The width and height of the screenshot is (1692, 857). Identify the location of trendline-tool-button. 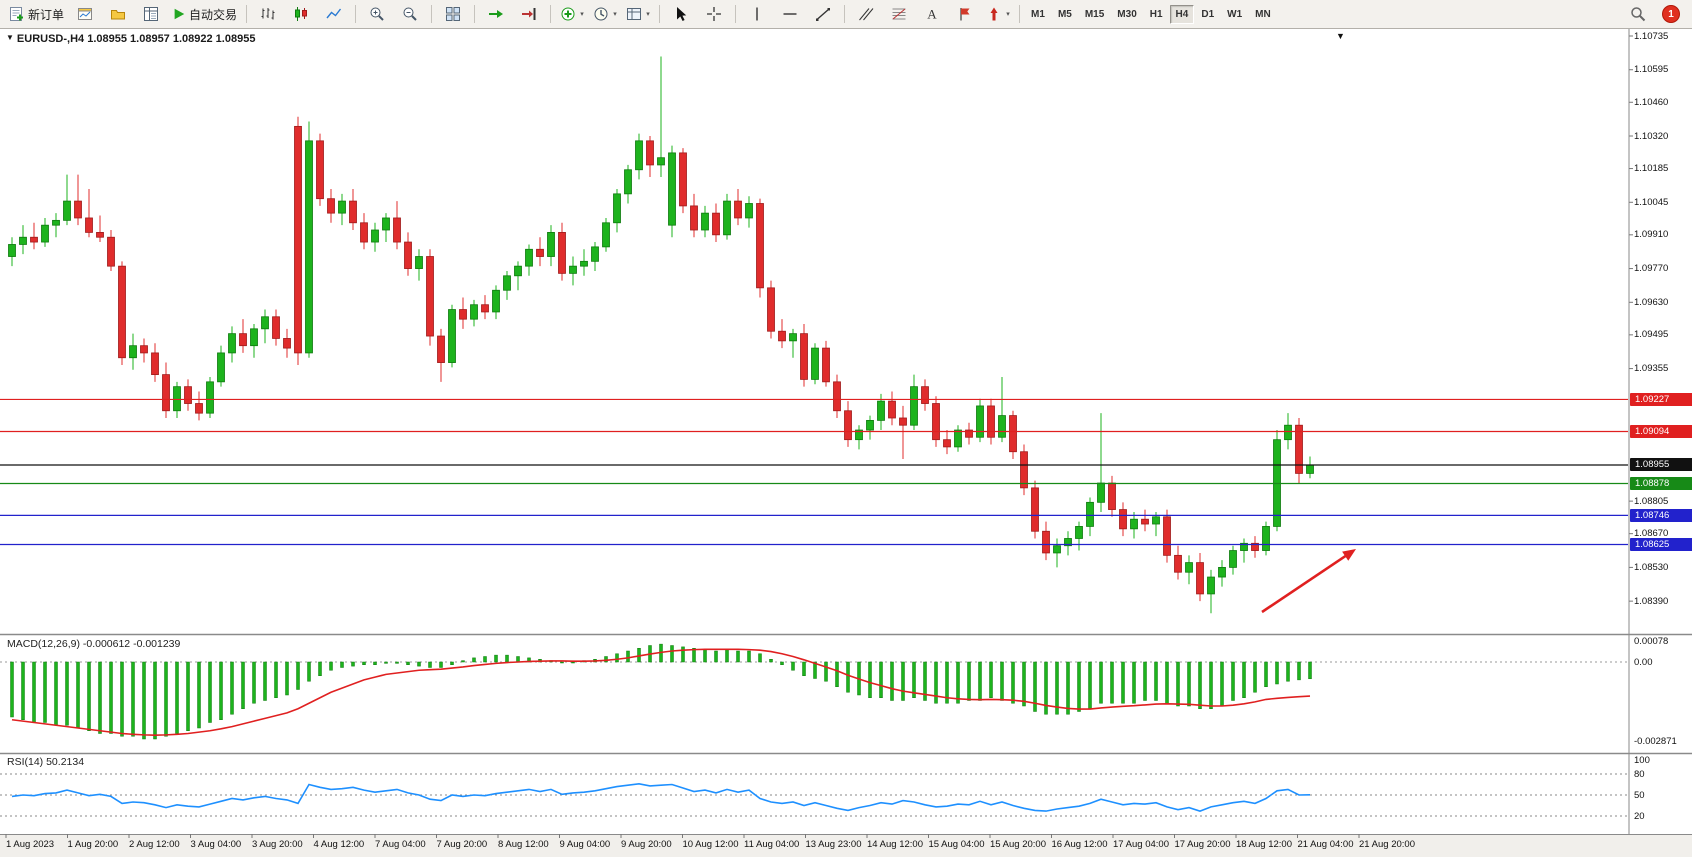
(823, 14).